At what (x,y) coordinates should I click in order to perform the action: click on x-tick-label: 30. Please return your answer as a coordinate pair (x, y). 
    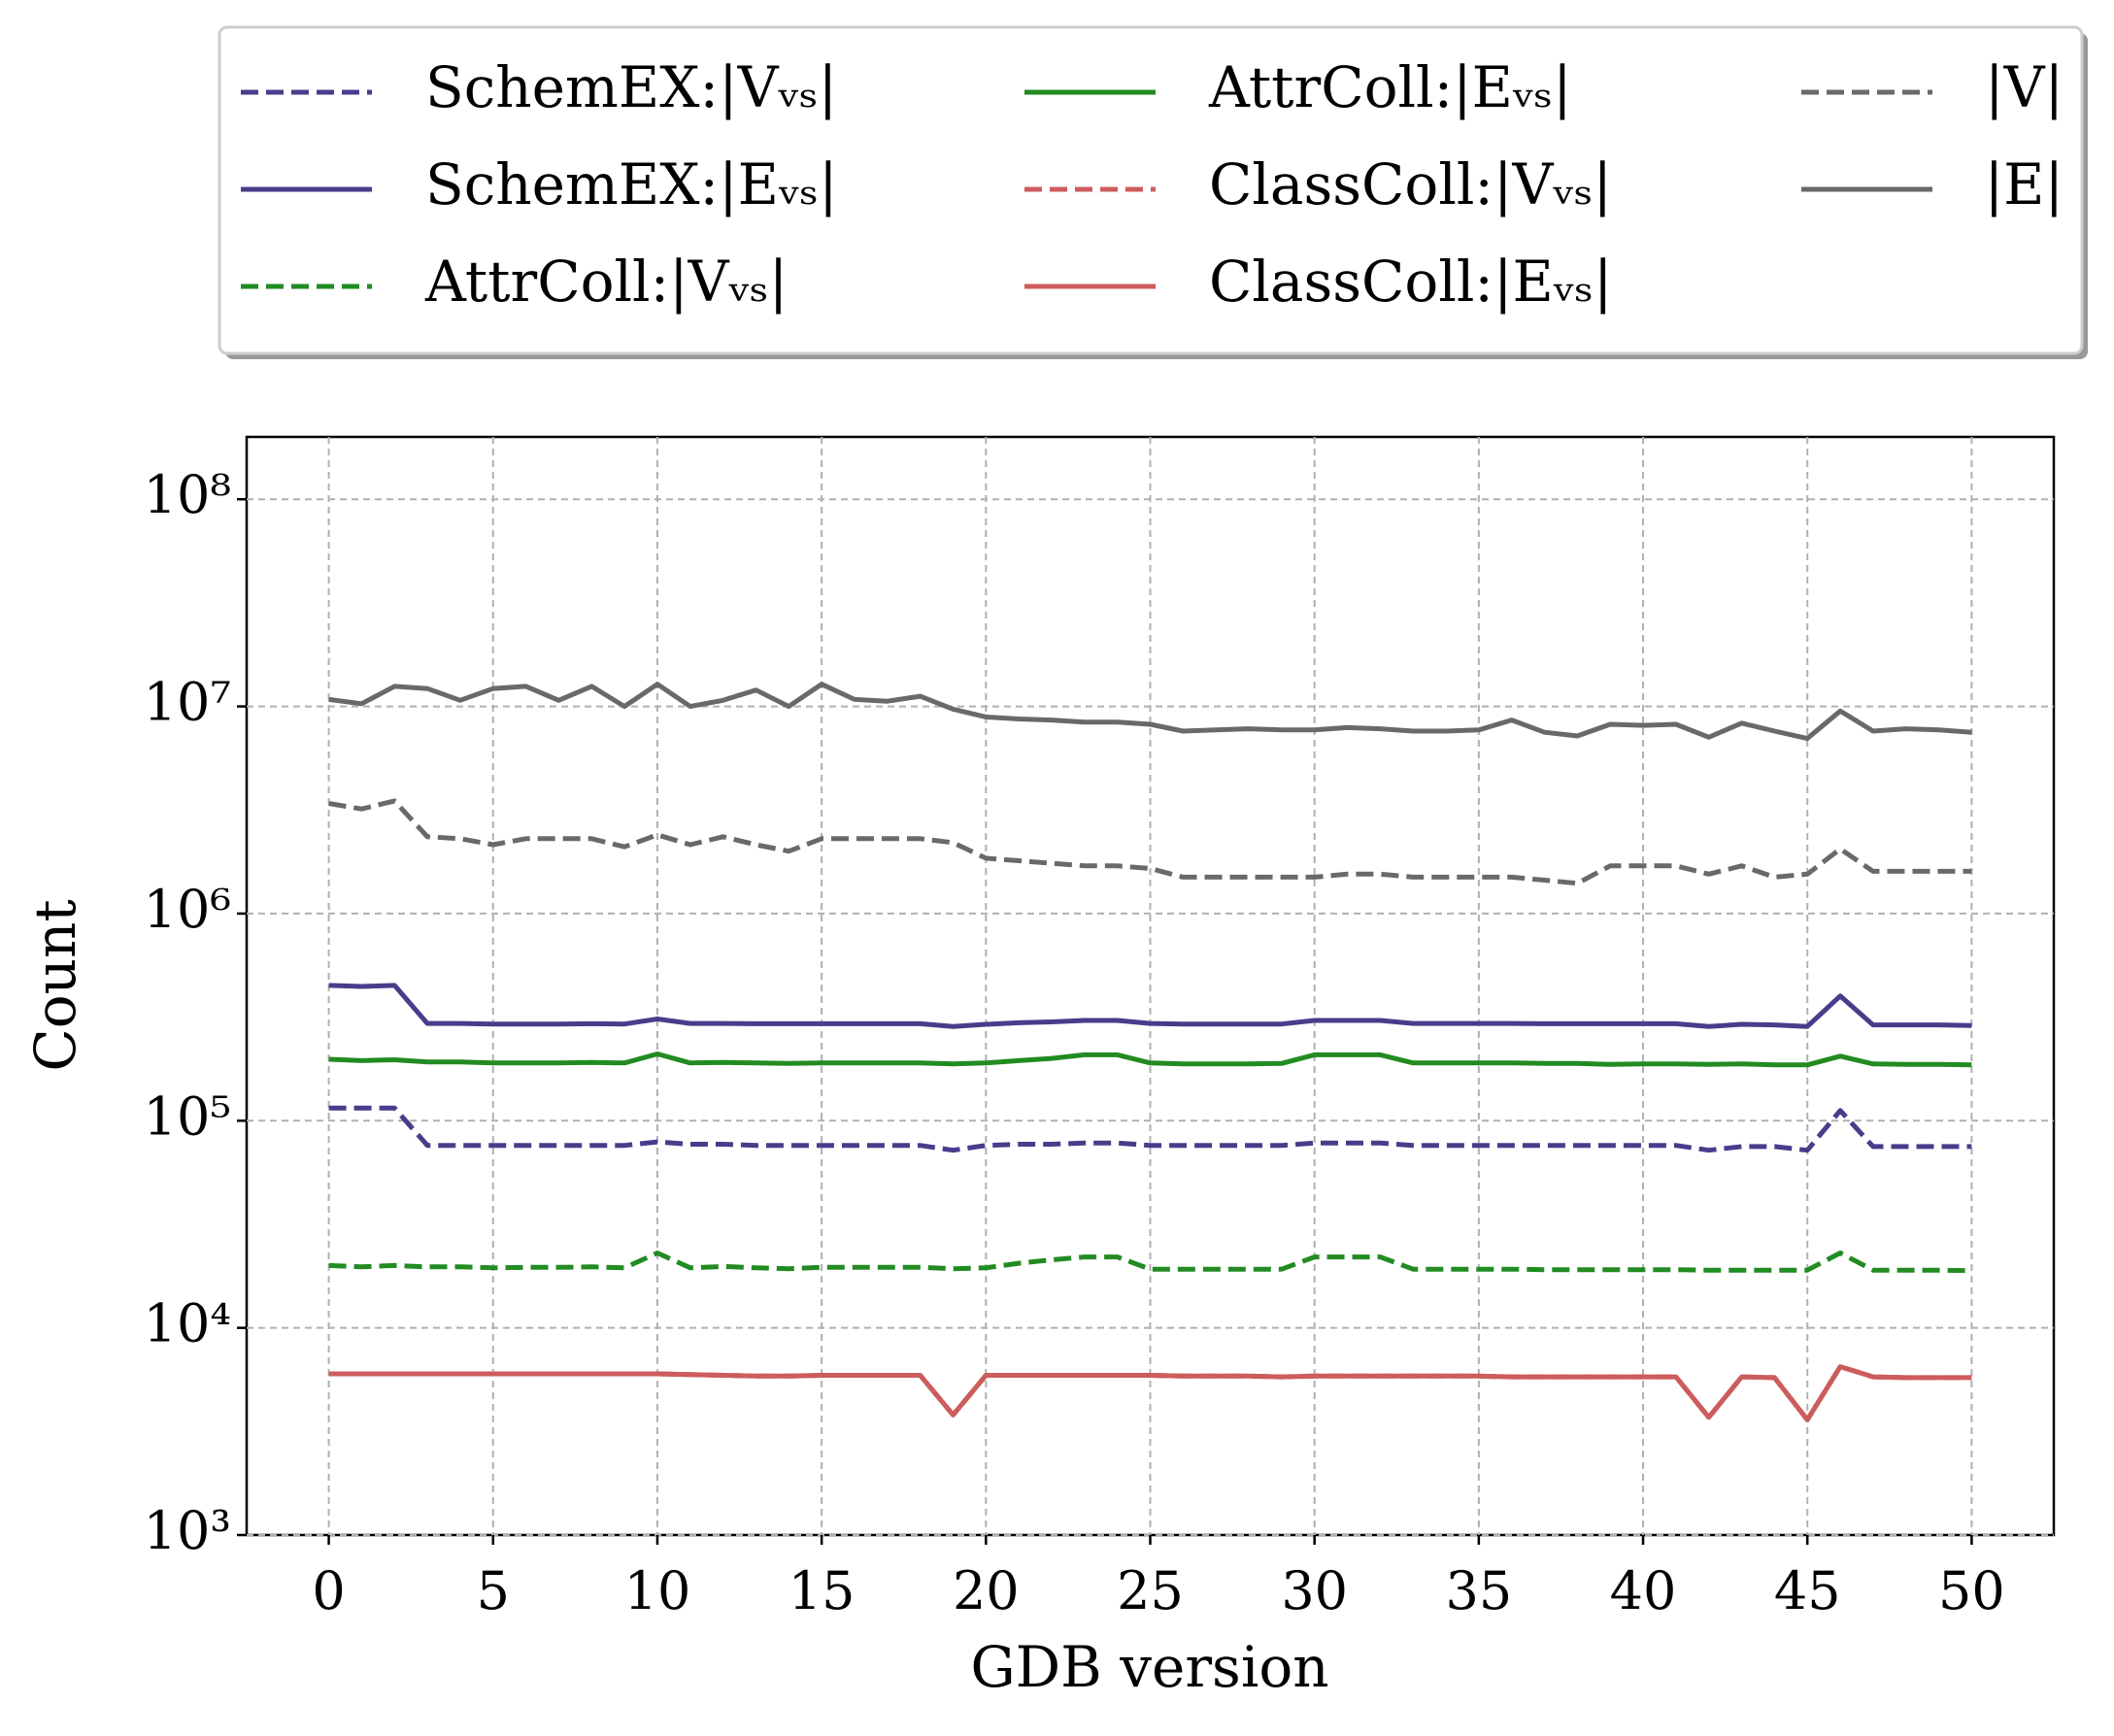
    Looking at the image, I should click on (1314, 1591).